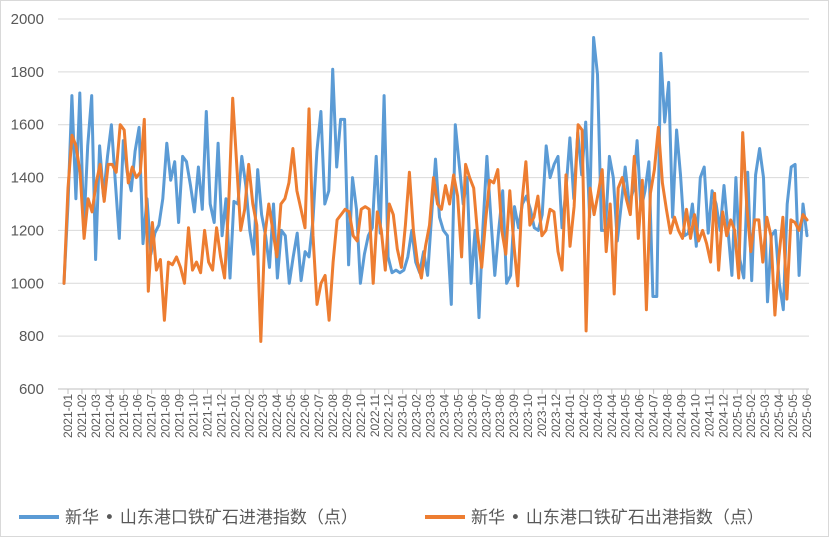  Describe the element at coordinates (737, 416) in the screenshot. I see `x-tick-label: 2025-01` at that location.